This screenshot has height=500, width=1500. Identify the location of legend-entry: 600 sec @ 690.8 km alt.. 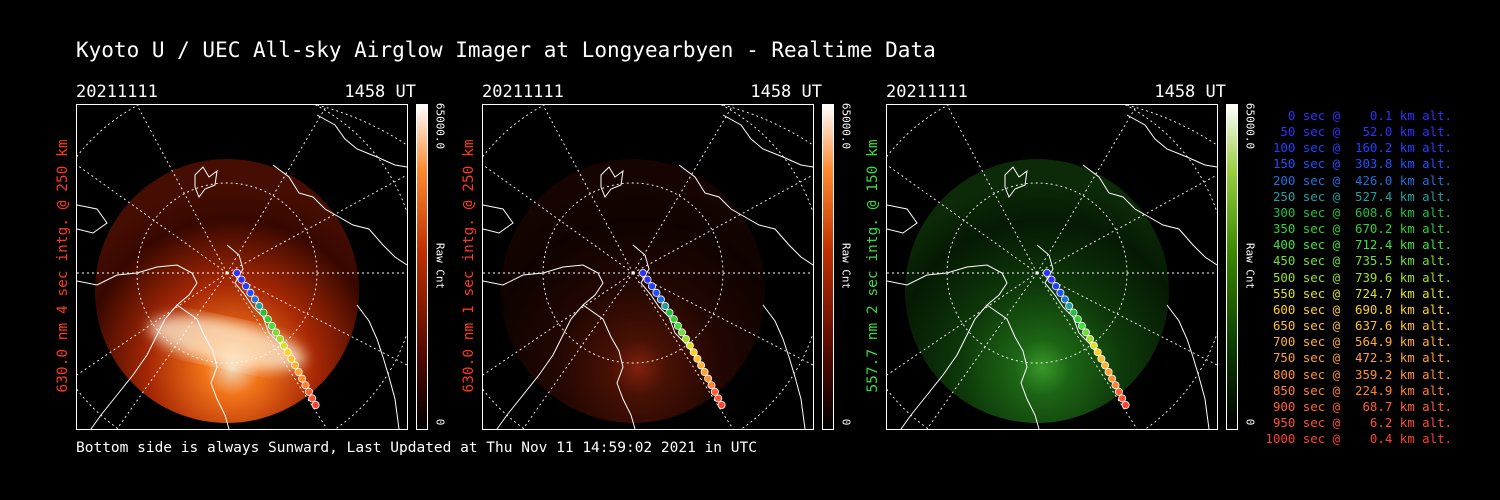
(1358, 309).